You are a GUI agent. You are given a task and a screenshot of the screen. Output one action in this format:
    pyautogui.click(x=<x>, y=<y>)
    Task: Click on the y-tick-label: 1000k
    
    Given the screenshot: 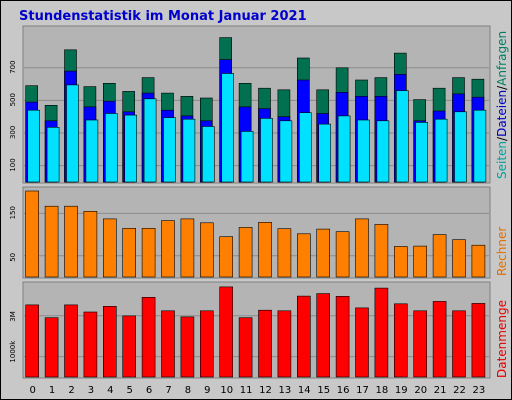 What is the action you would take?
    pyautogui.click(x=13, y=351)
    